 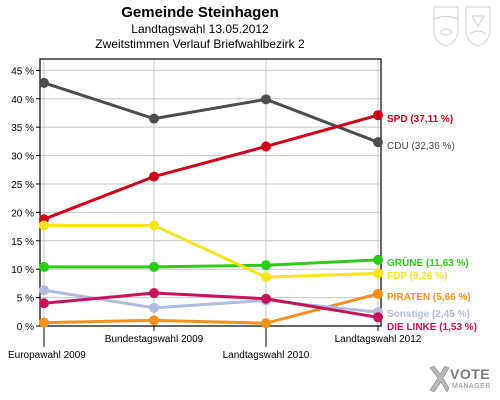 What do you see at coordinates (421, 146) in the screenshot?
I see `series-end-label: CDU (32,36 %)` at bounding box center [421, 146].